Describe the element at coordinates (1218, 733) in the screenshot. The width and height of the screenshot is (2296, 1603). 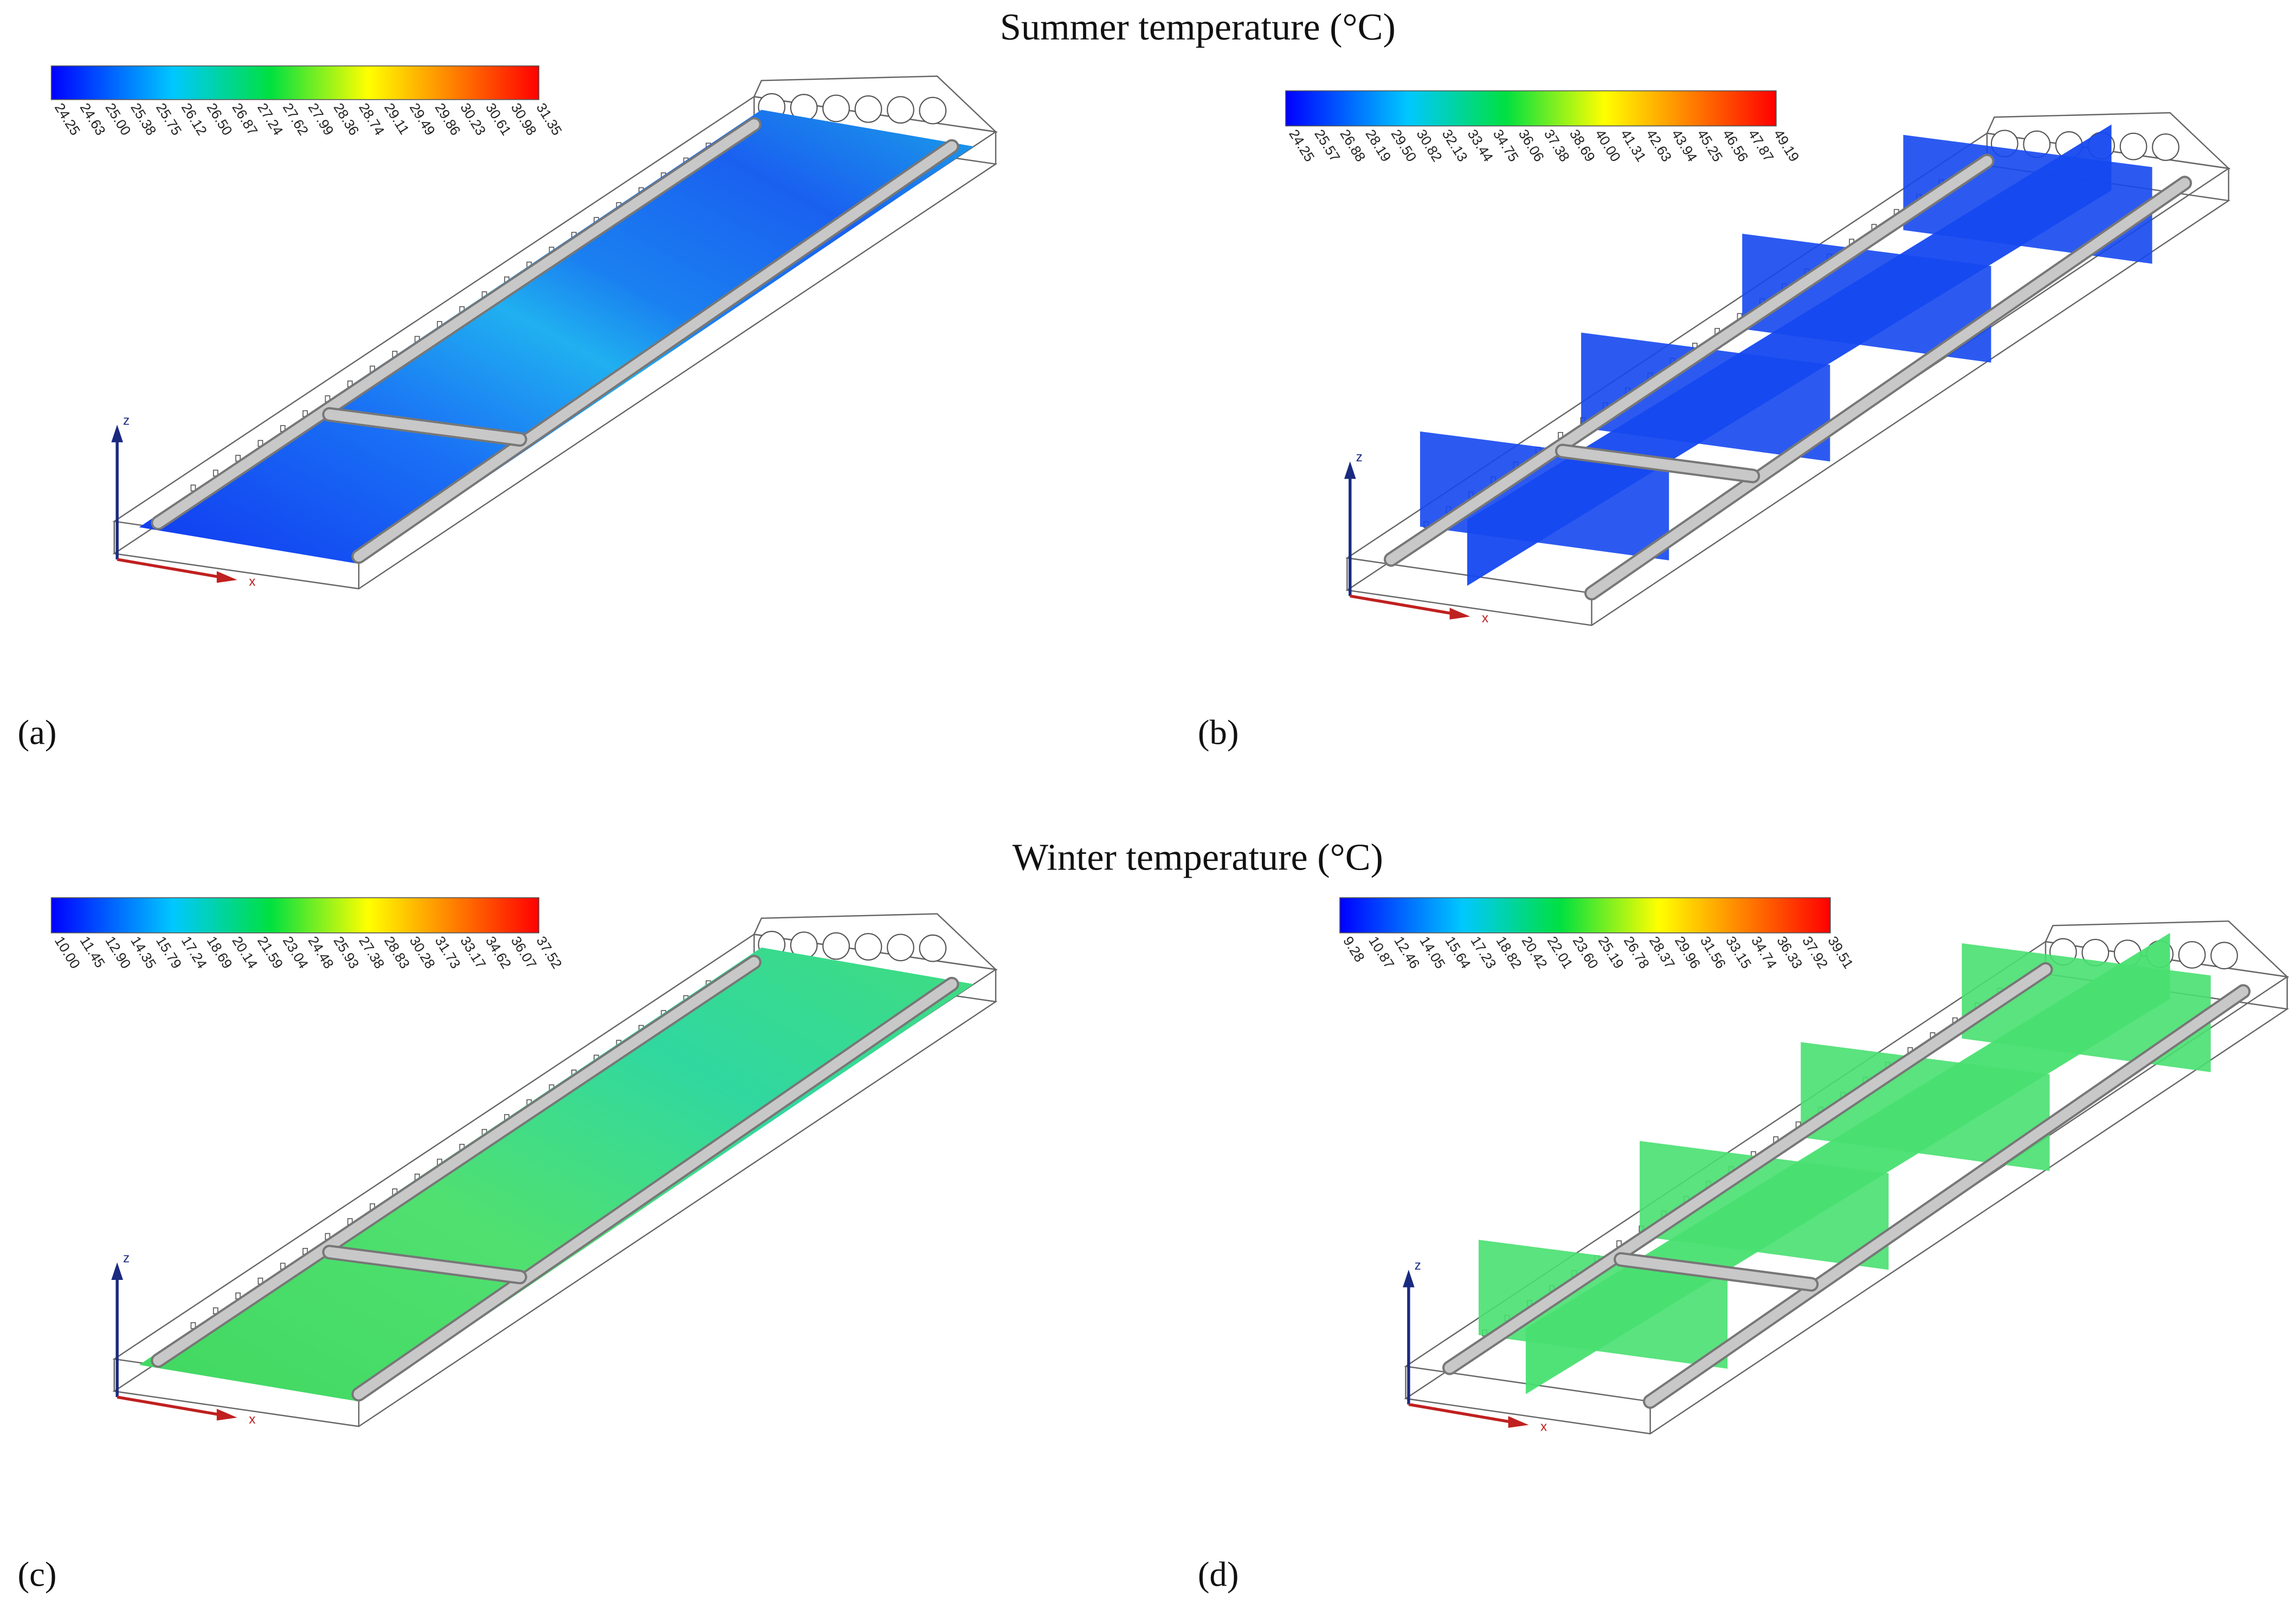
I see `panel-label: (b)` at that location.